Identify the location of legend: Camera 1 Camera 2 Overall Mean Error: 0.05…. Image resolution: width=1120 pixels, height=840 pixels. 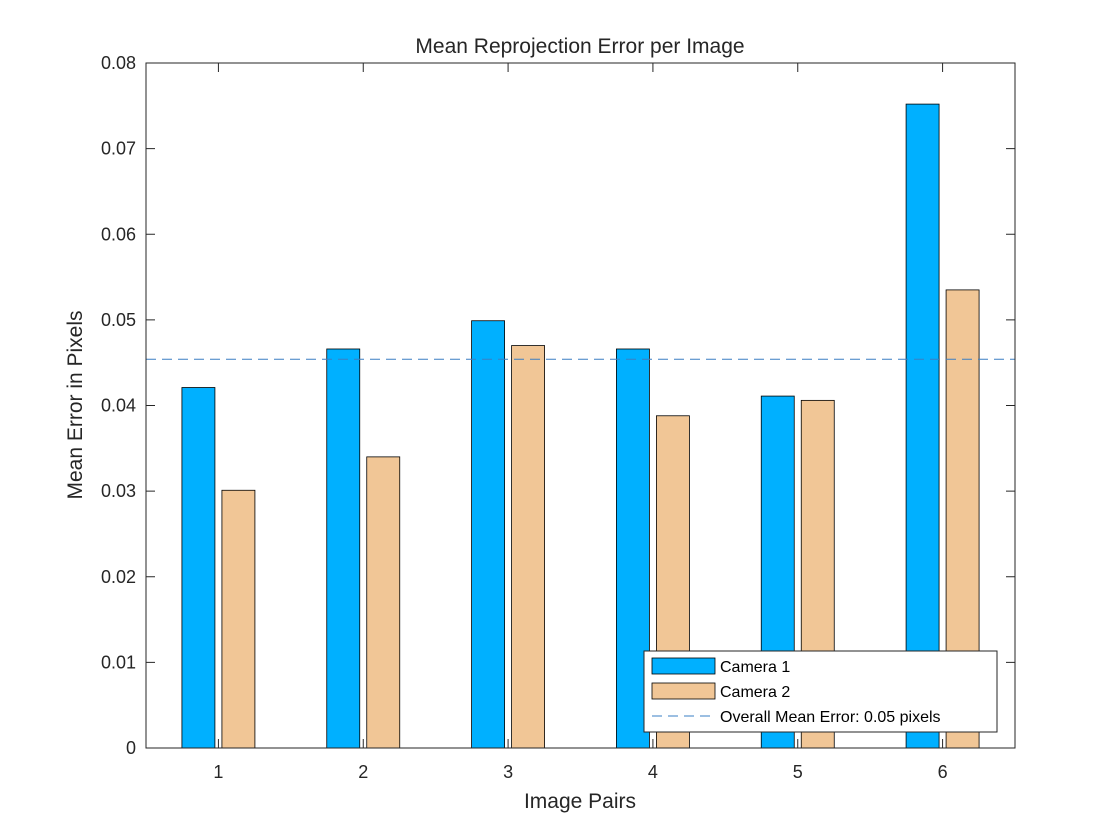
(820, 691).